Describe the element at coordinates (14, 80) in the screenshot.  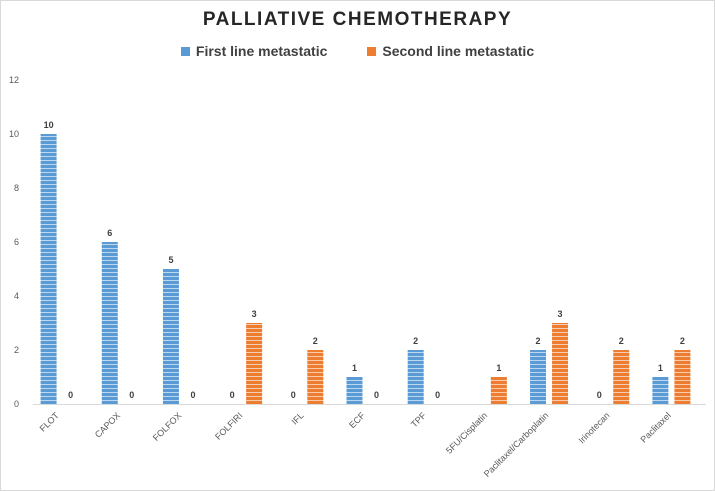
I see `y-tick-label: 12` at that location.